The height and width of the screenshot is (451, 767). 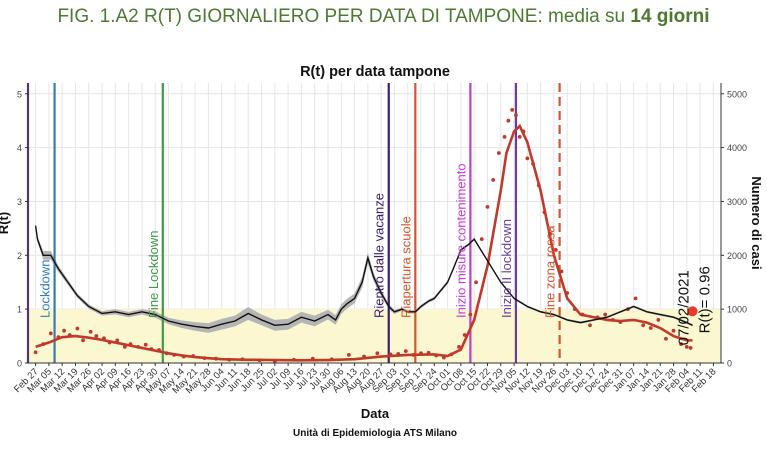 I want to click on y-tick-label: 4, so click(x=19, y=148).